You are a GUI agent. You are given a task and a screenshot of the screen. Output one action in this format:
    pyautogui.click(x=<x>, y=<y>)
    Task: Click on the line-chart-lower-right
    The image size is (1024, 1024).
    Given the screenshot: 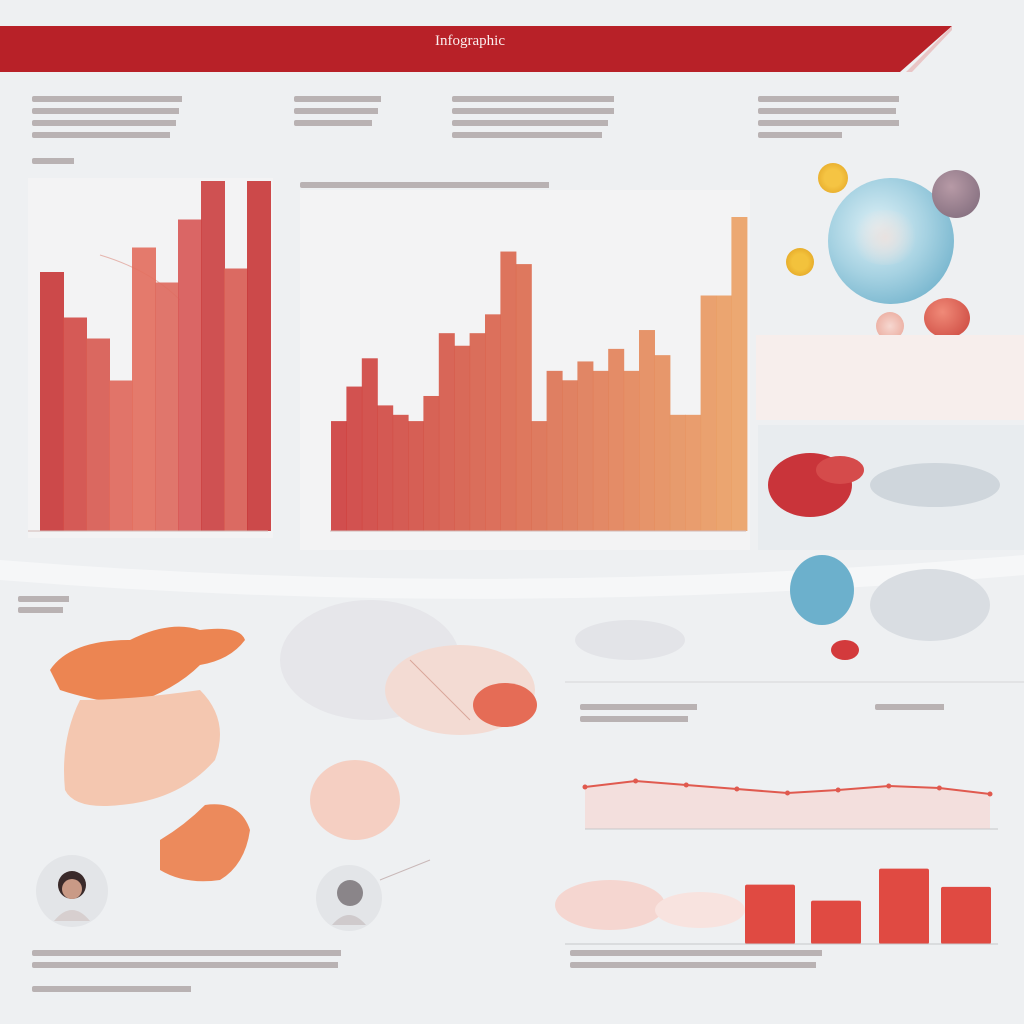 What is the action you would take?
    pyautogui.click(x=787, y=803)
    